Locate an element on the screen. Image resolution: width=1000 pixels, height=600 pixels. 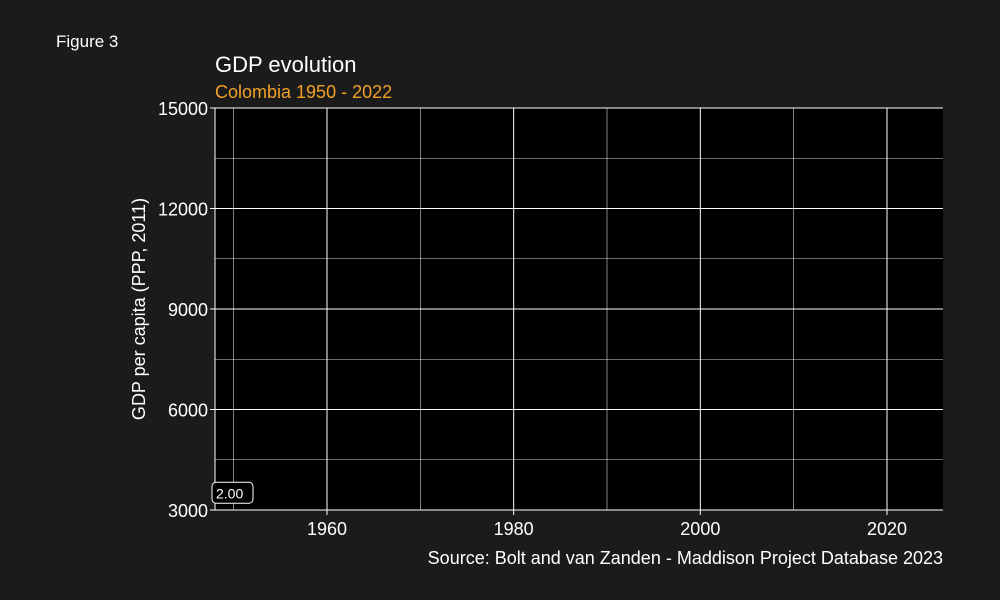
x-tick-label: 1980 is located at coordinates (514, 529).